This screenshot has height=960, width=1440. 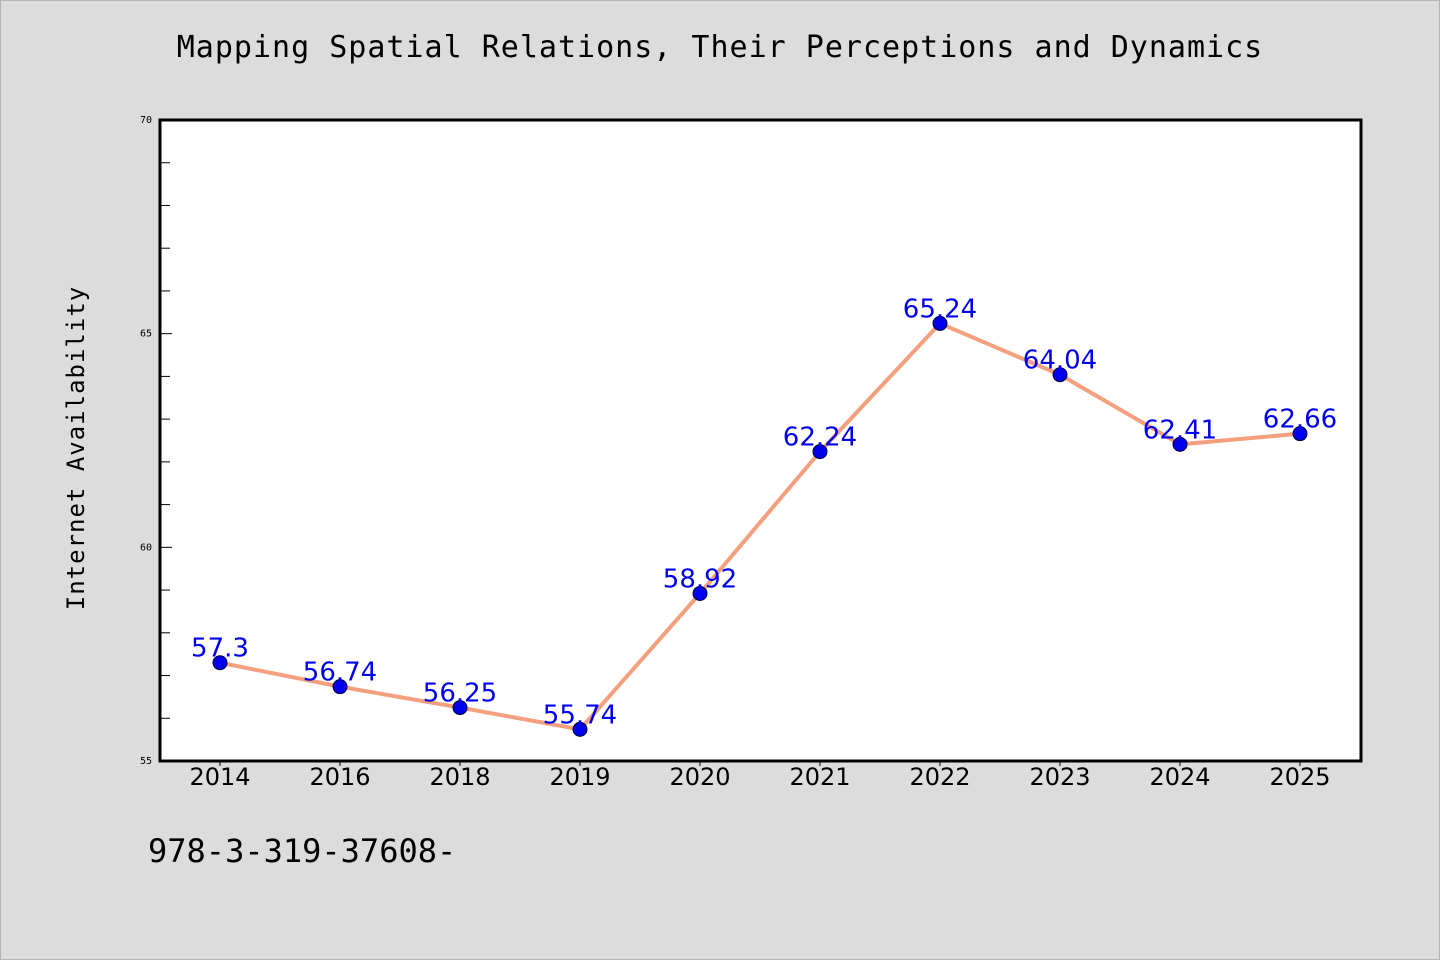 I want to click on x-tick-label: 2023, so click(x=1059, y=777).